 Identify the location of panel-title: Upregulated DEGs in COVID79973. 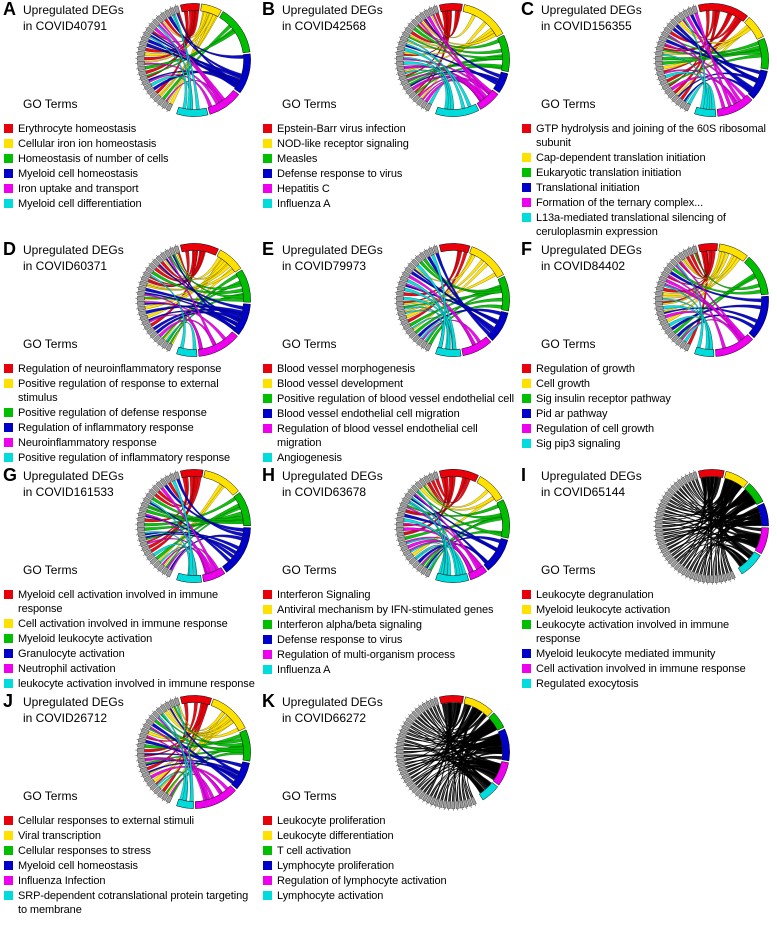
(332, 258).